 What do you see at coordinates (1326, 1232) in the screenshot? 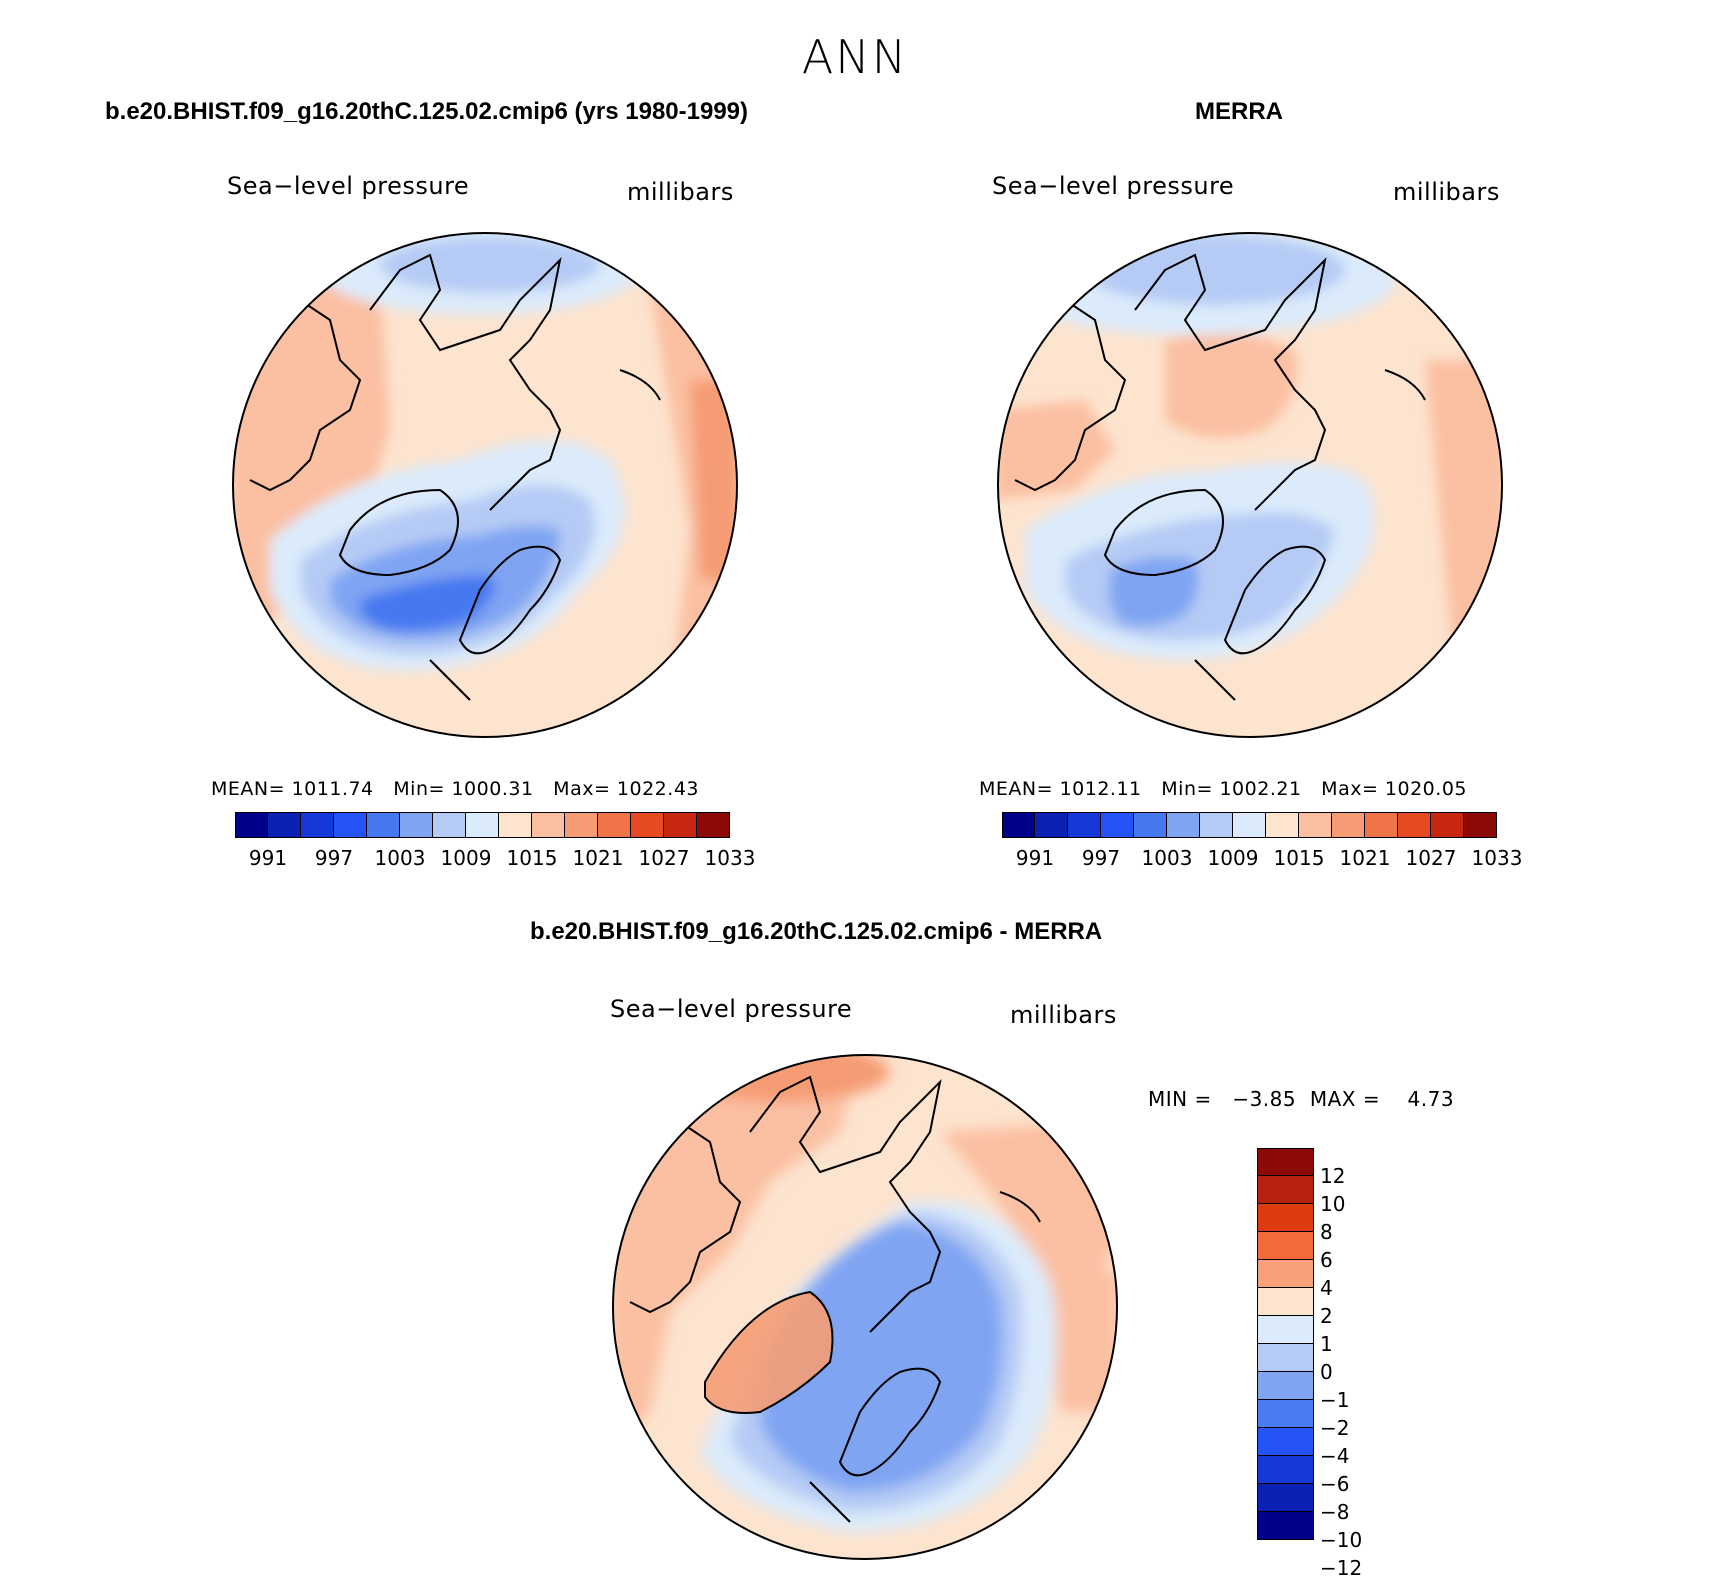
I see `diff-colorbar-tick-label: 8` at bounding box center [1326, 1232].